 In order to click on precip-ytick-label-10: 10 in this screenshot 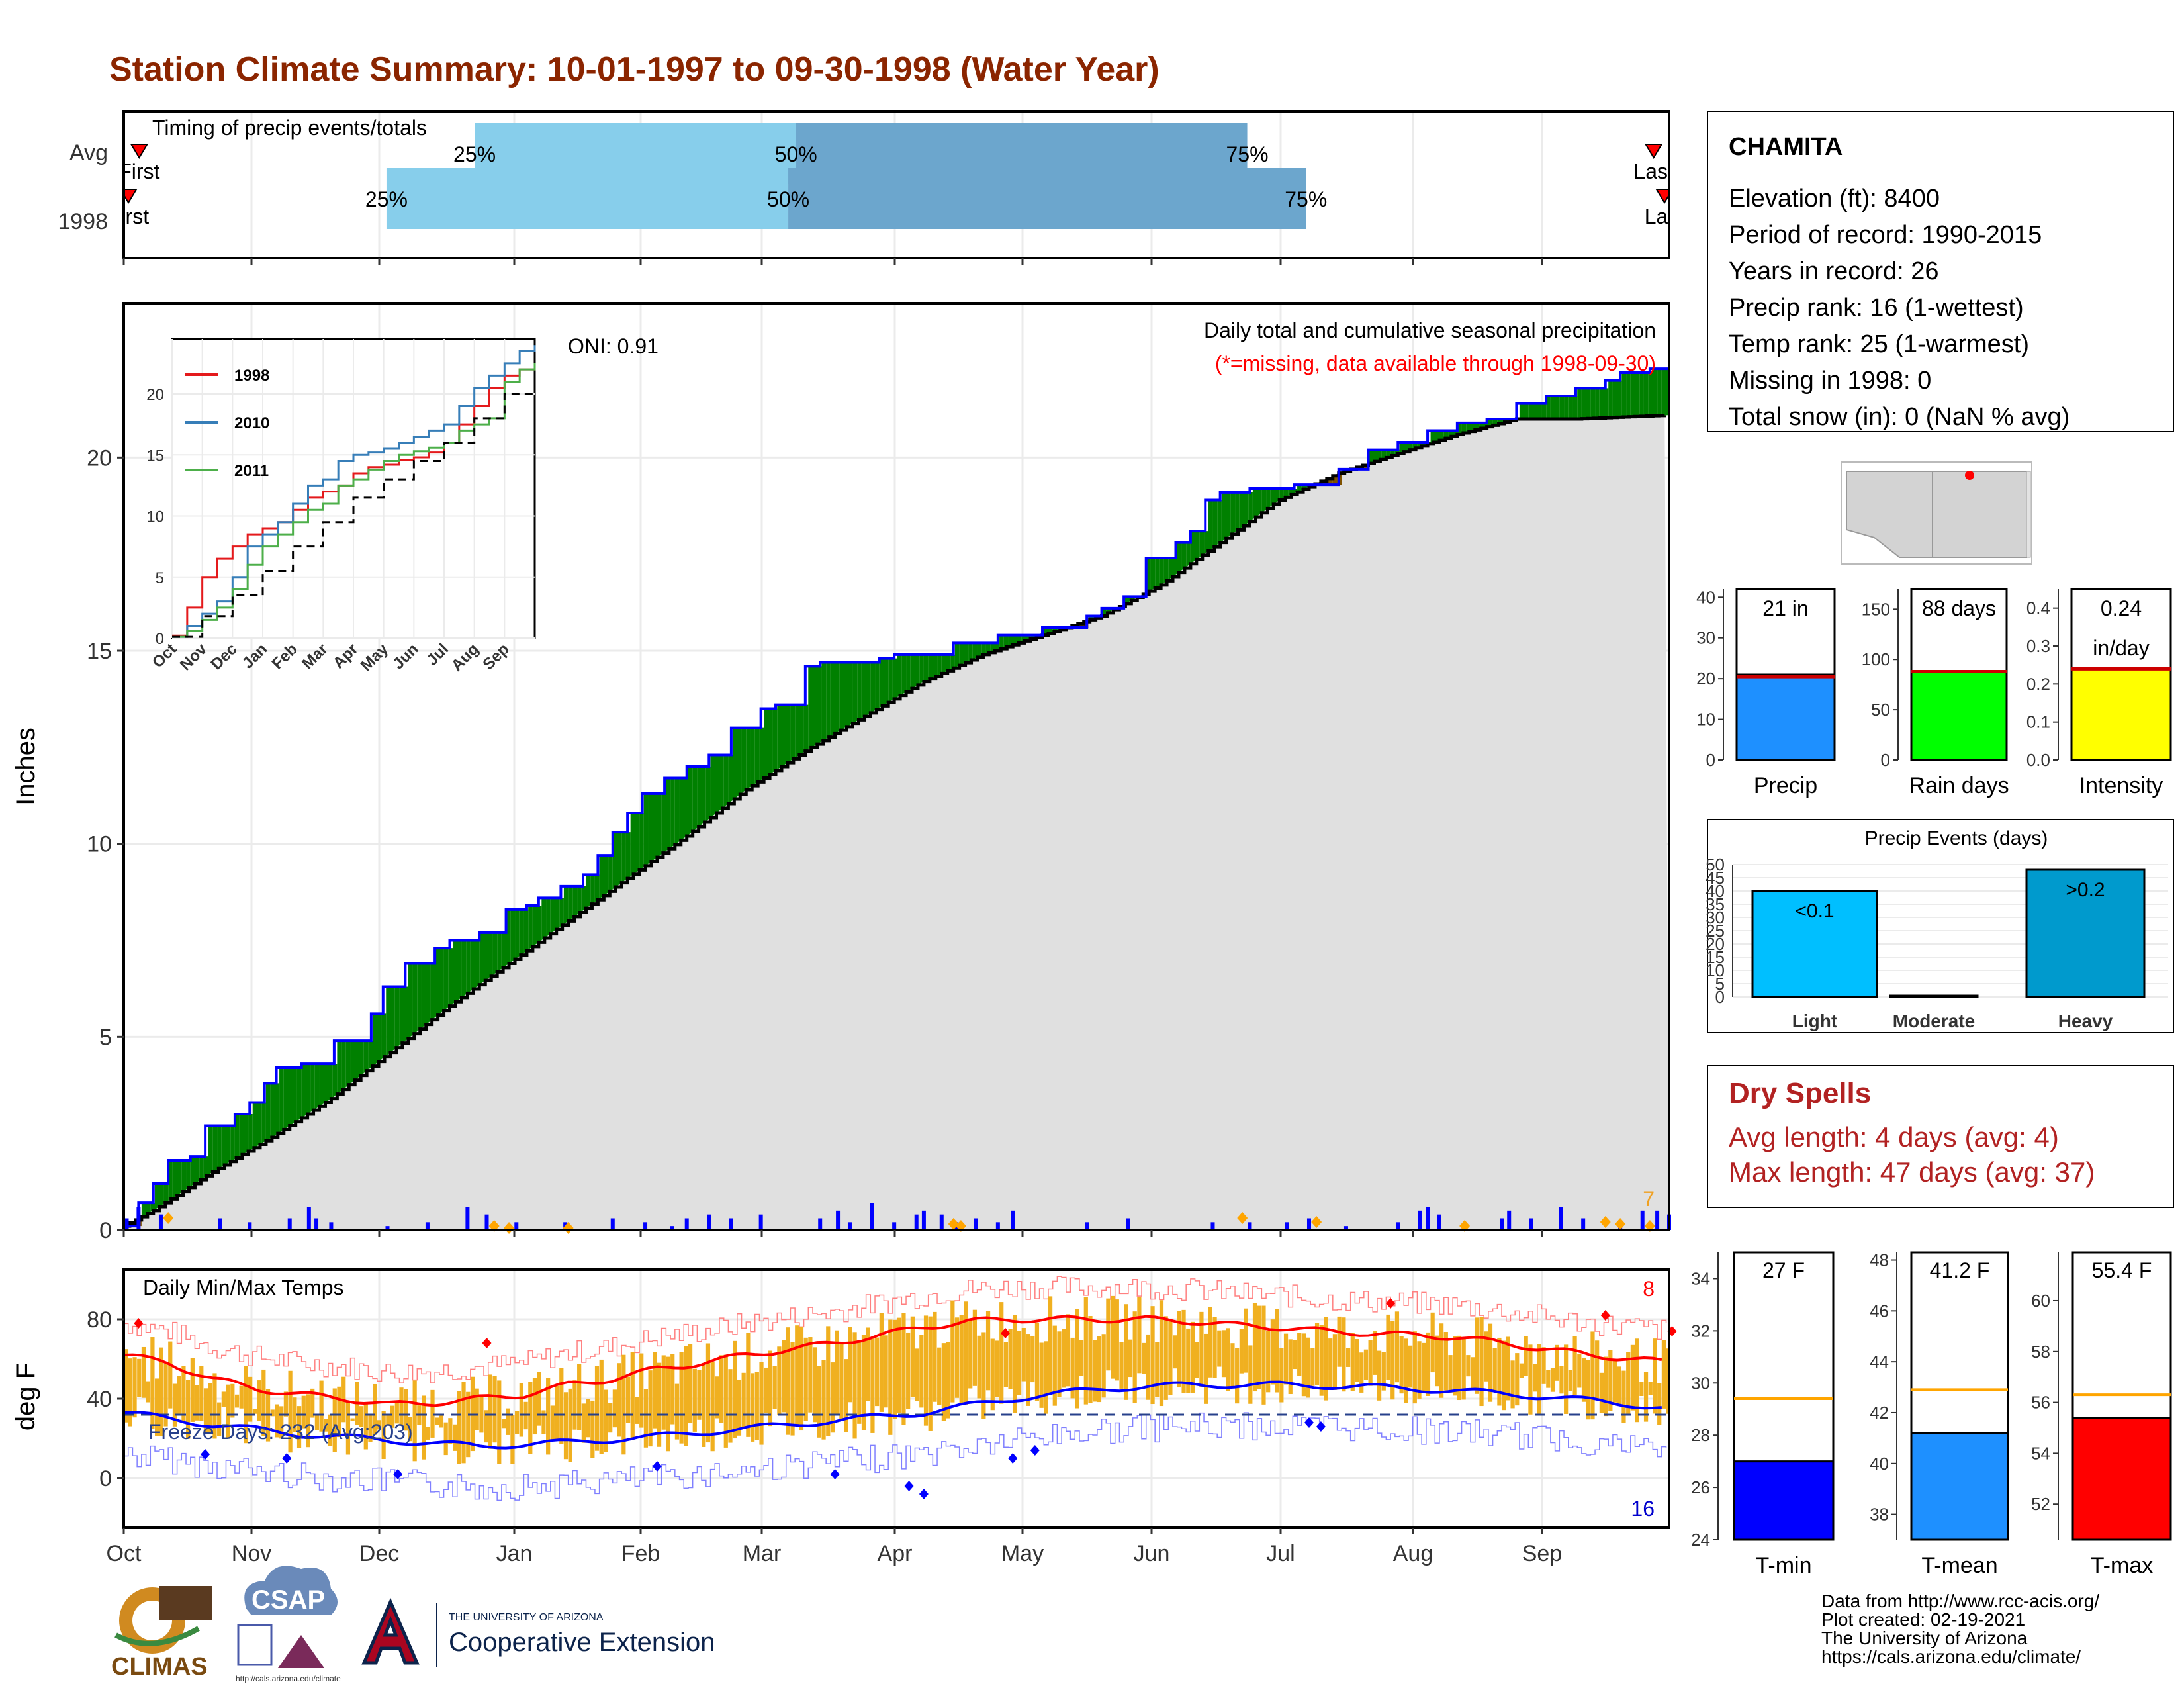, I will do `click(100, 844)`.